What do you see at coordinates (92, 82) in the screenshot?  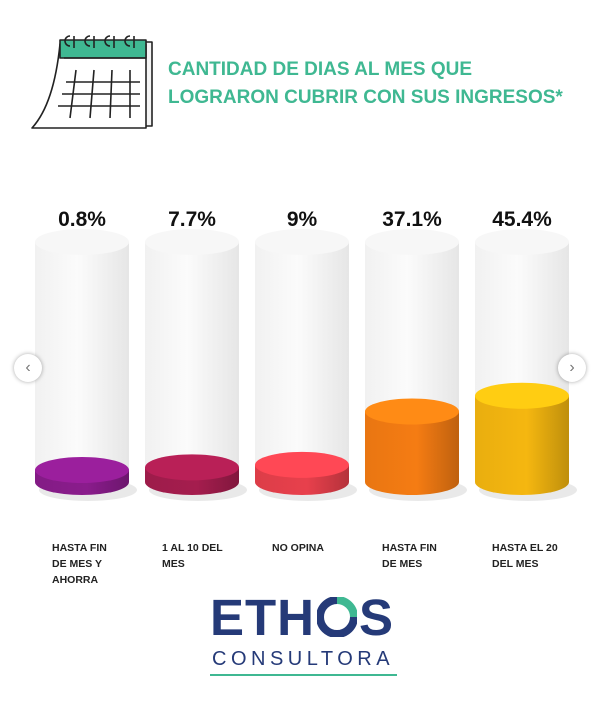 I see `calendar-icon` at bounding box center [92, 82].